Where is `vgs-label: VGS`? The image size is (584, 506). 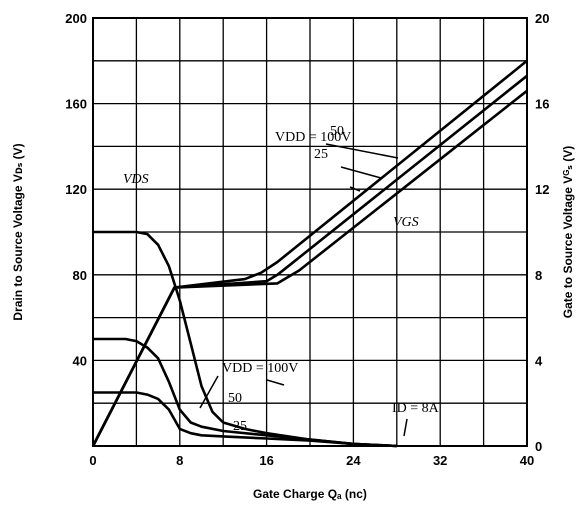 vgs-label: VGS is located at coordinates (406, 222).